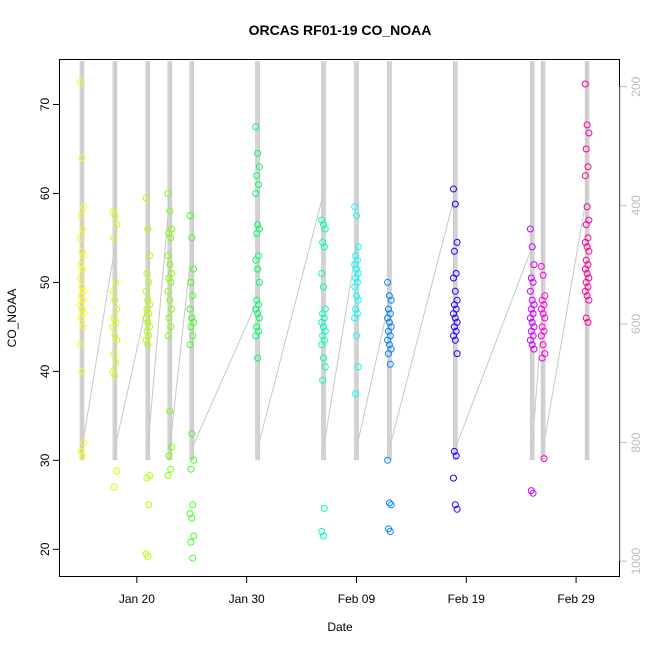 This screenshot has height=650, width=650. I want to click on x-tick-label: Feb 29, so click(576, 599).